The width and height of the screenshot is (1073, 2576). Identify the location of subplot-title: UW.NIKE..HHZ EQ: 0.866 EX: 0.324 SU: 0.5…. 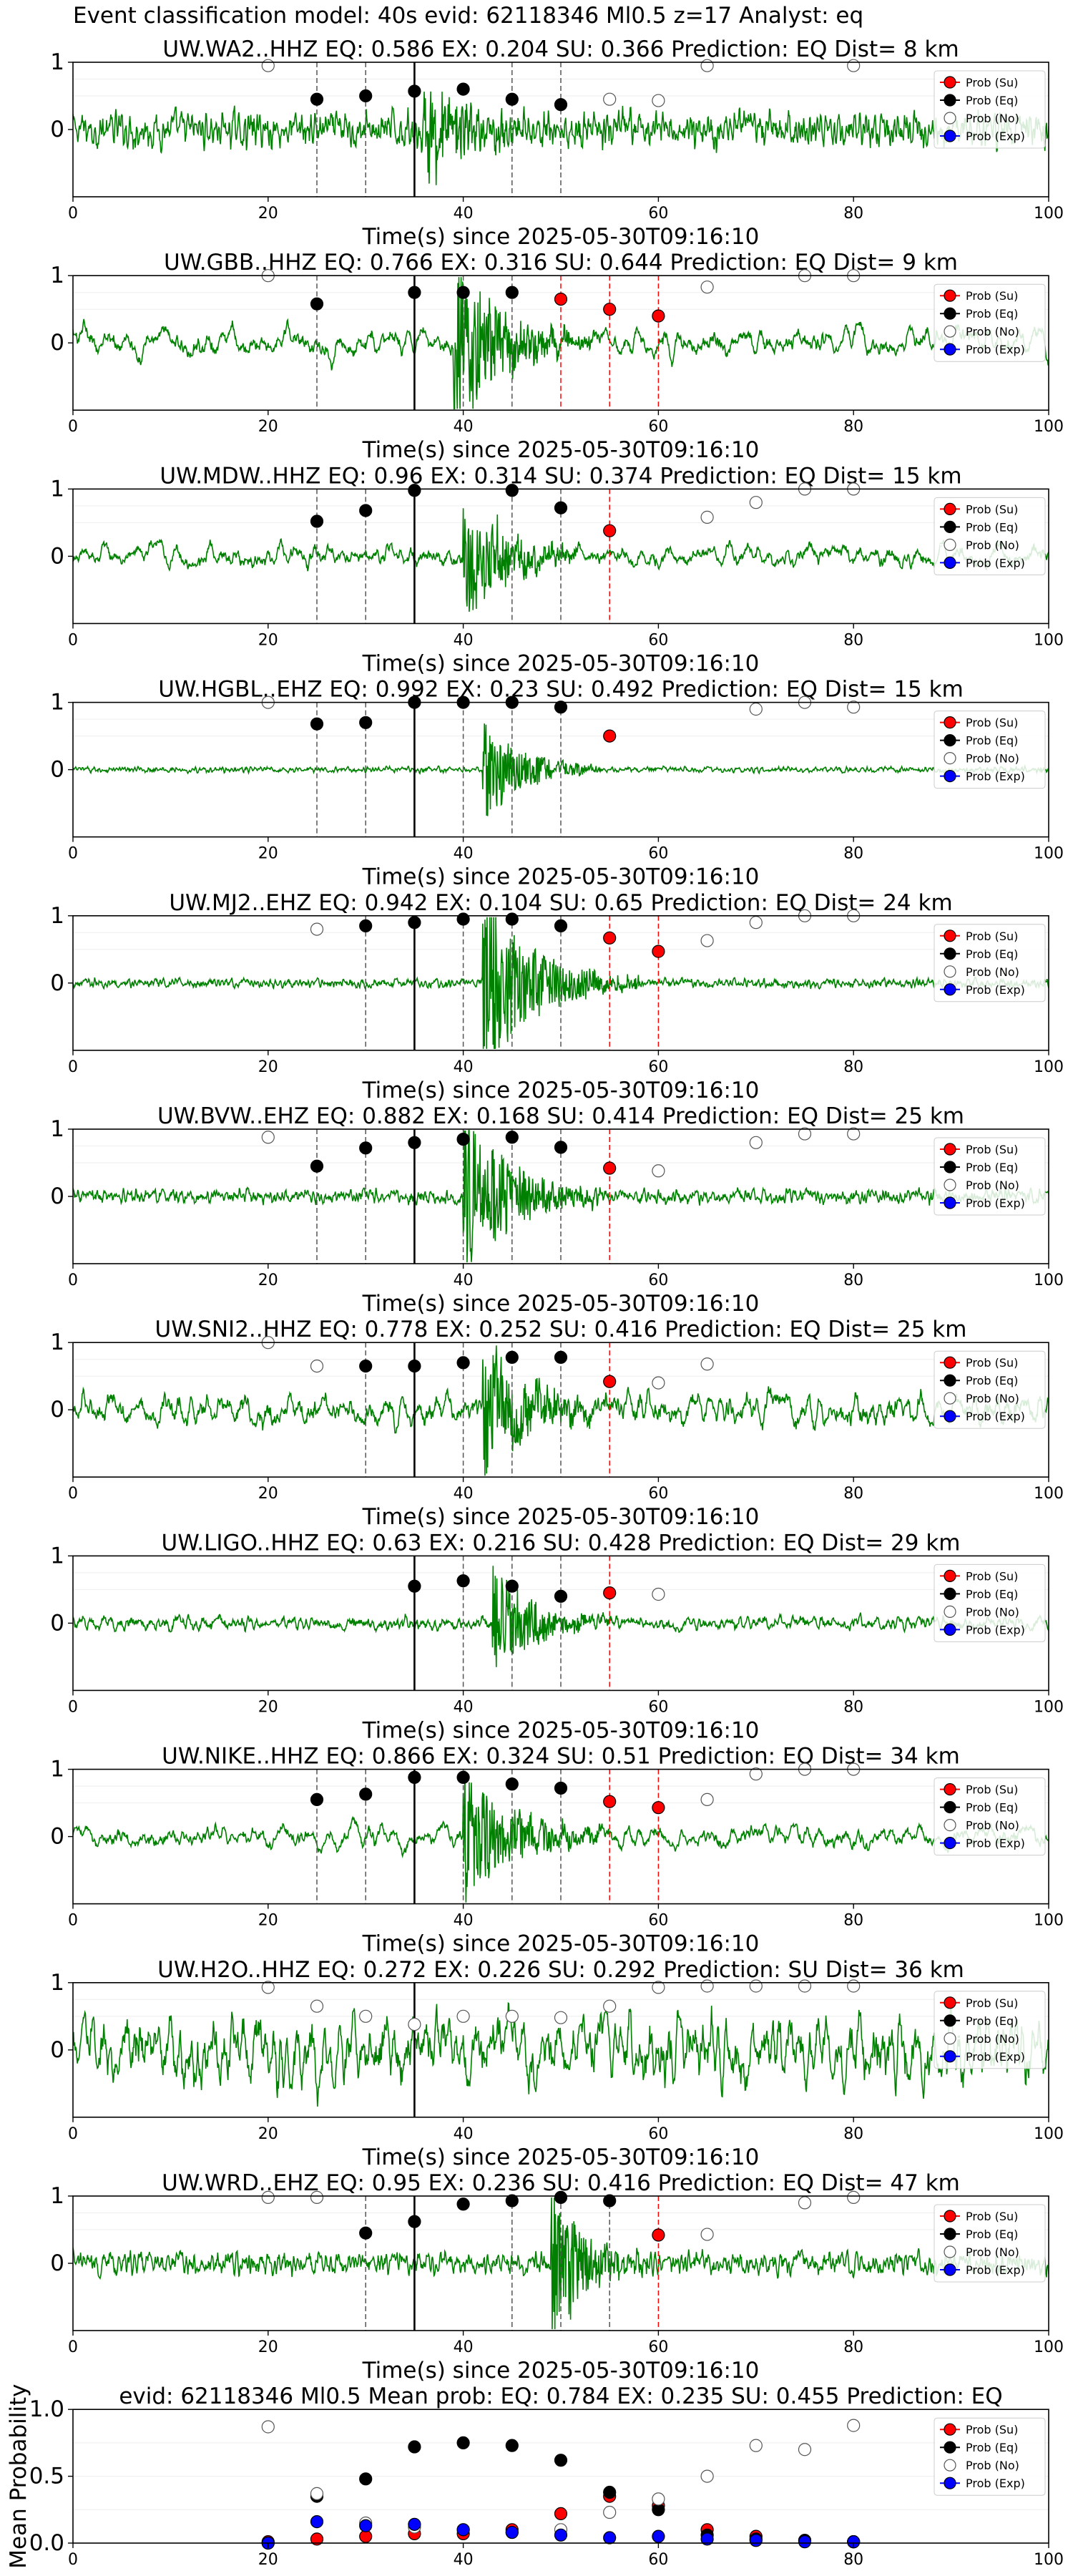
(561, 1757).